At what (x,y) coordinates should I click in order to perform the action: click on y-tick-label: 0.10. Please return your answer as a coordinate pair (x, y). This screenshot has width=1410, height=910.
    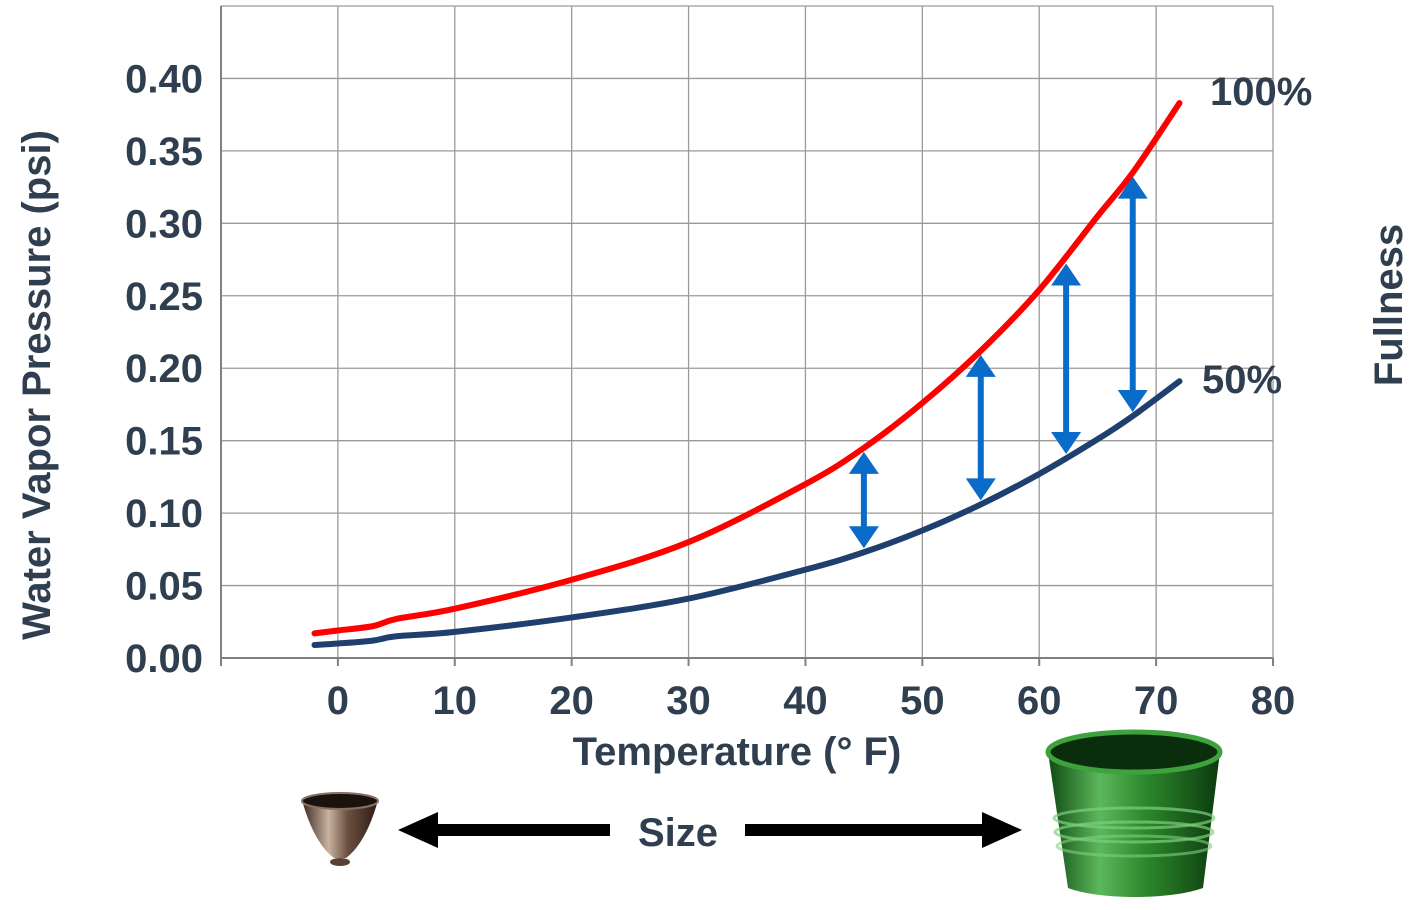
    Looking at the image, I should click on (164, 514).